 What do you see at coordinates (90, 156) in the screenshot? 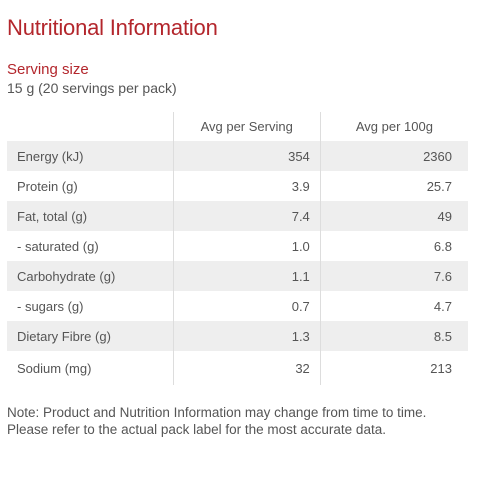
I see `nutrient-label: Energy (kJ)` at bounding box center [90, 156].